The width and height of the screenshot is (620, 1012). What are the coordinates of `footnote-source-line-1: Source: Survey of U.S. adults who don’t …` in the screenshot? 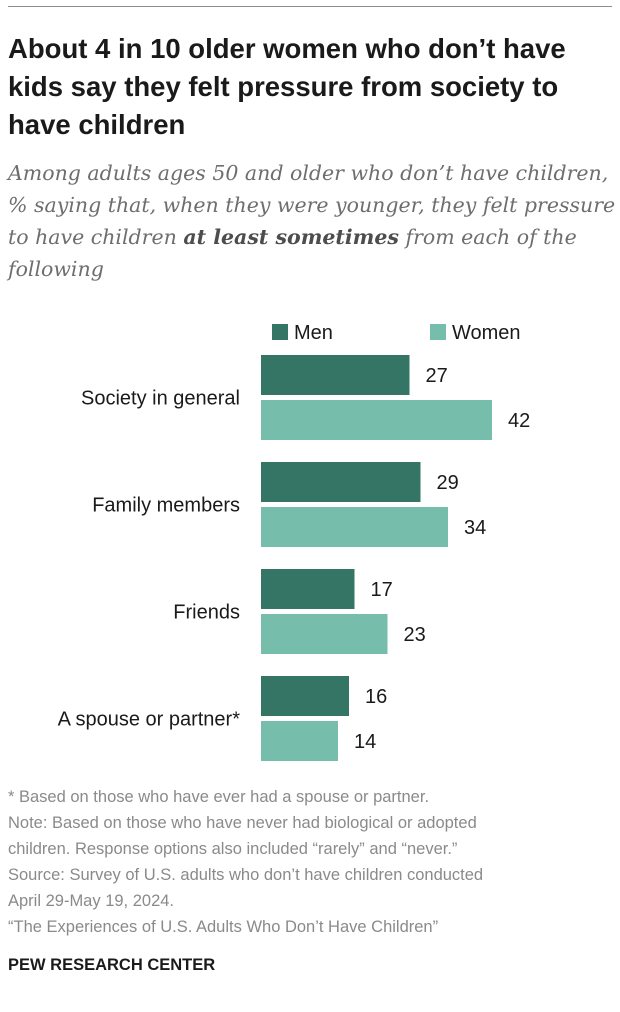 It's located at (246, 875).